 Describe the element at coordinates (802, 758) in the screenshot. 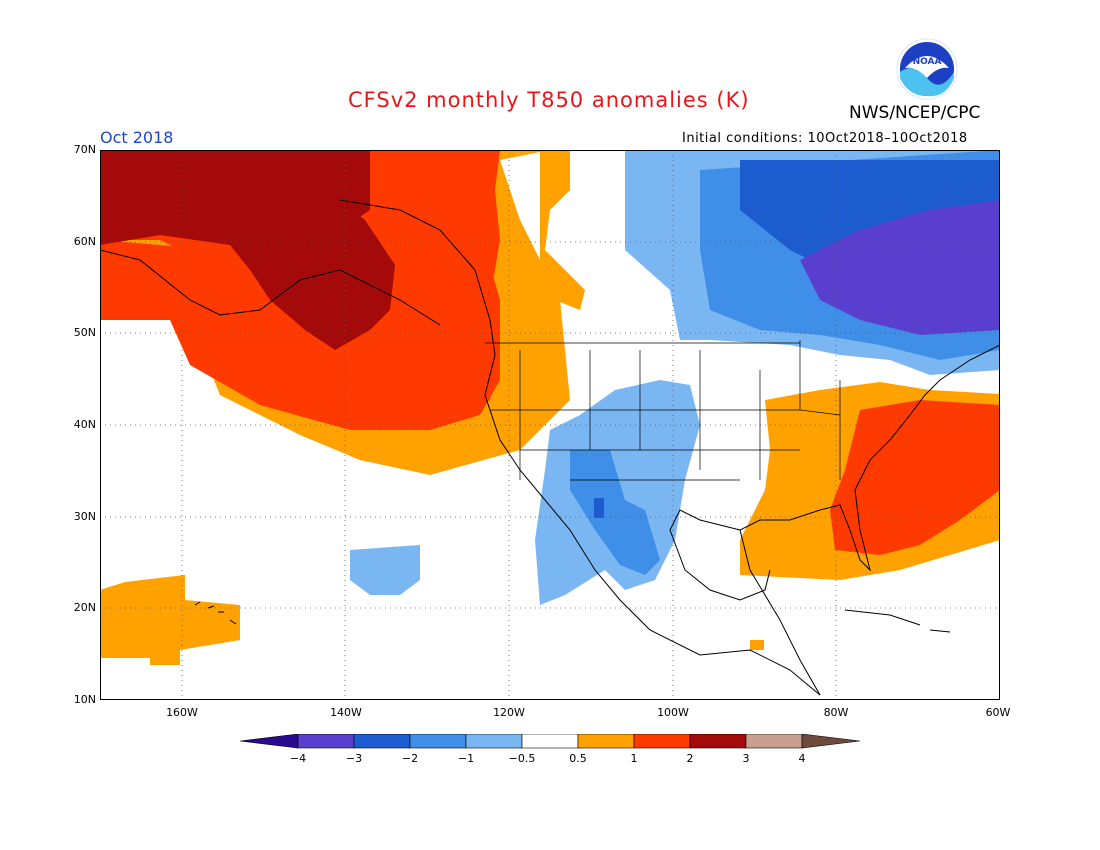

I see `colorbar-label: 4` at that location.